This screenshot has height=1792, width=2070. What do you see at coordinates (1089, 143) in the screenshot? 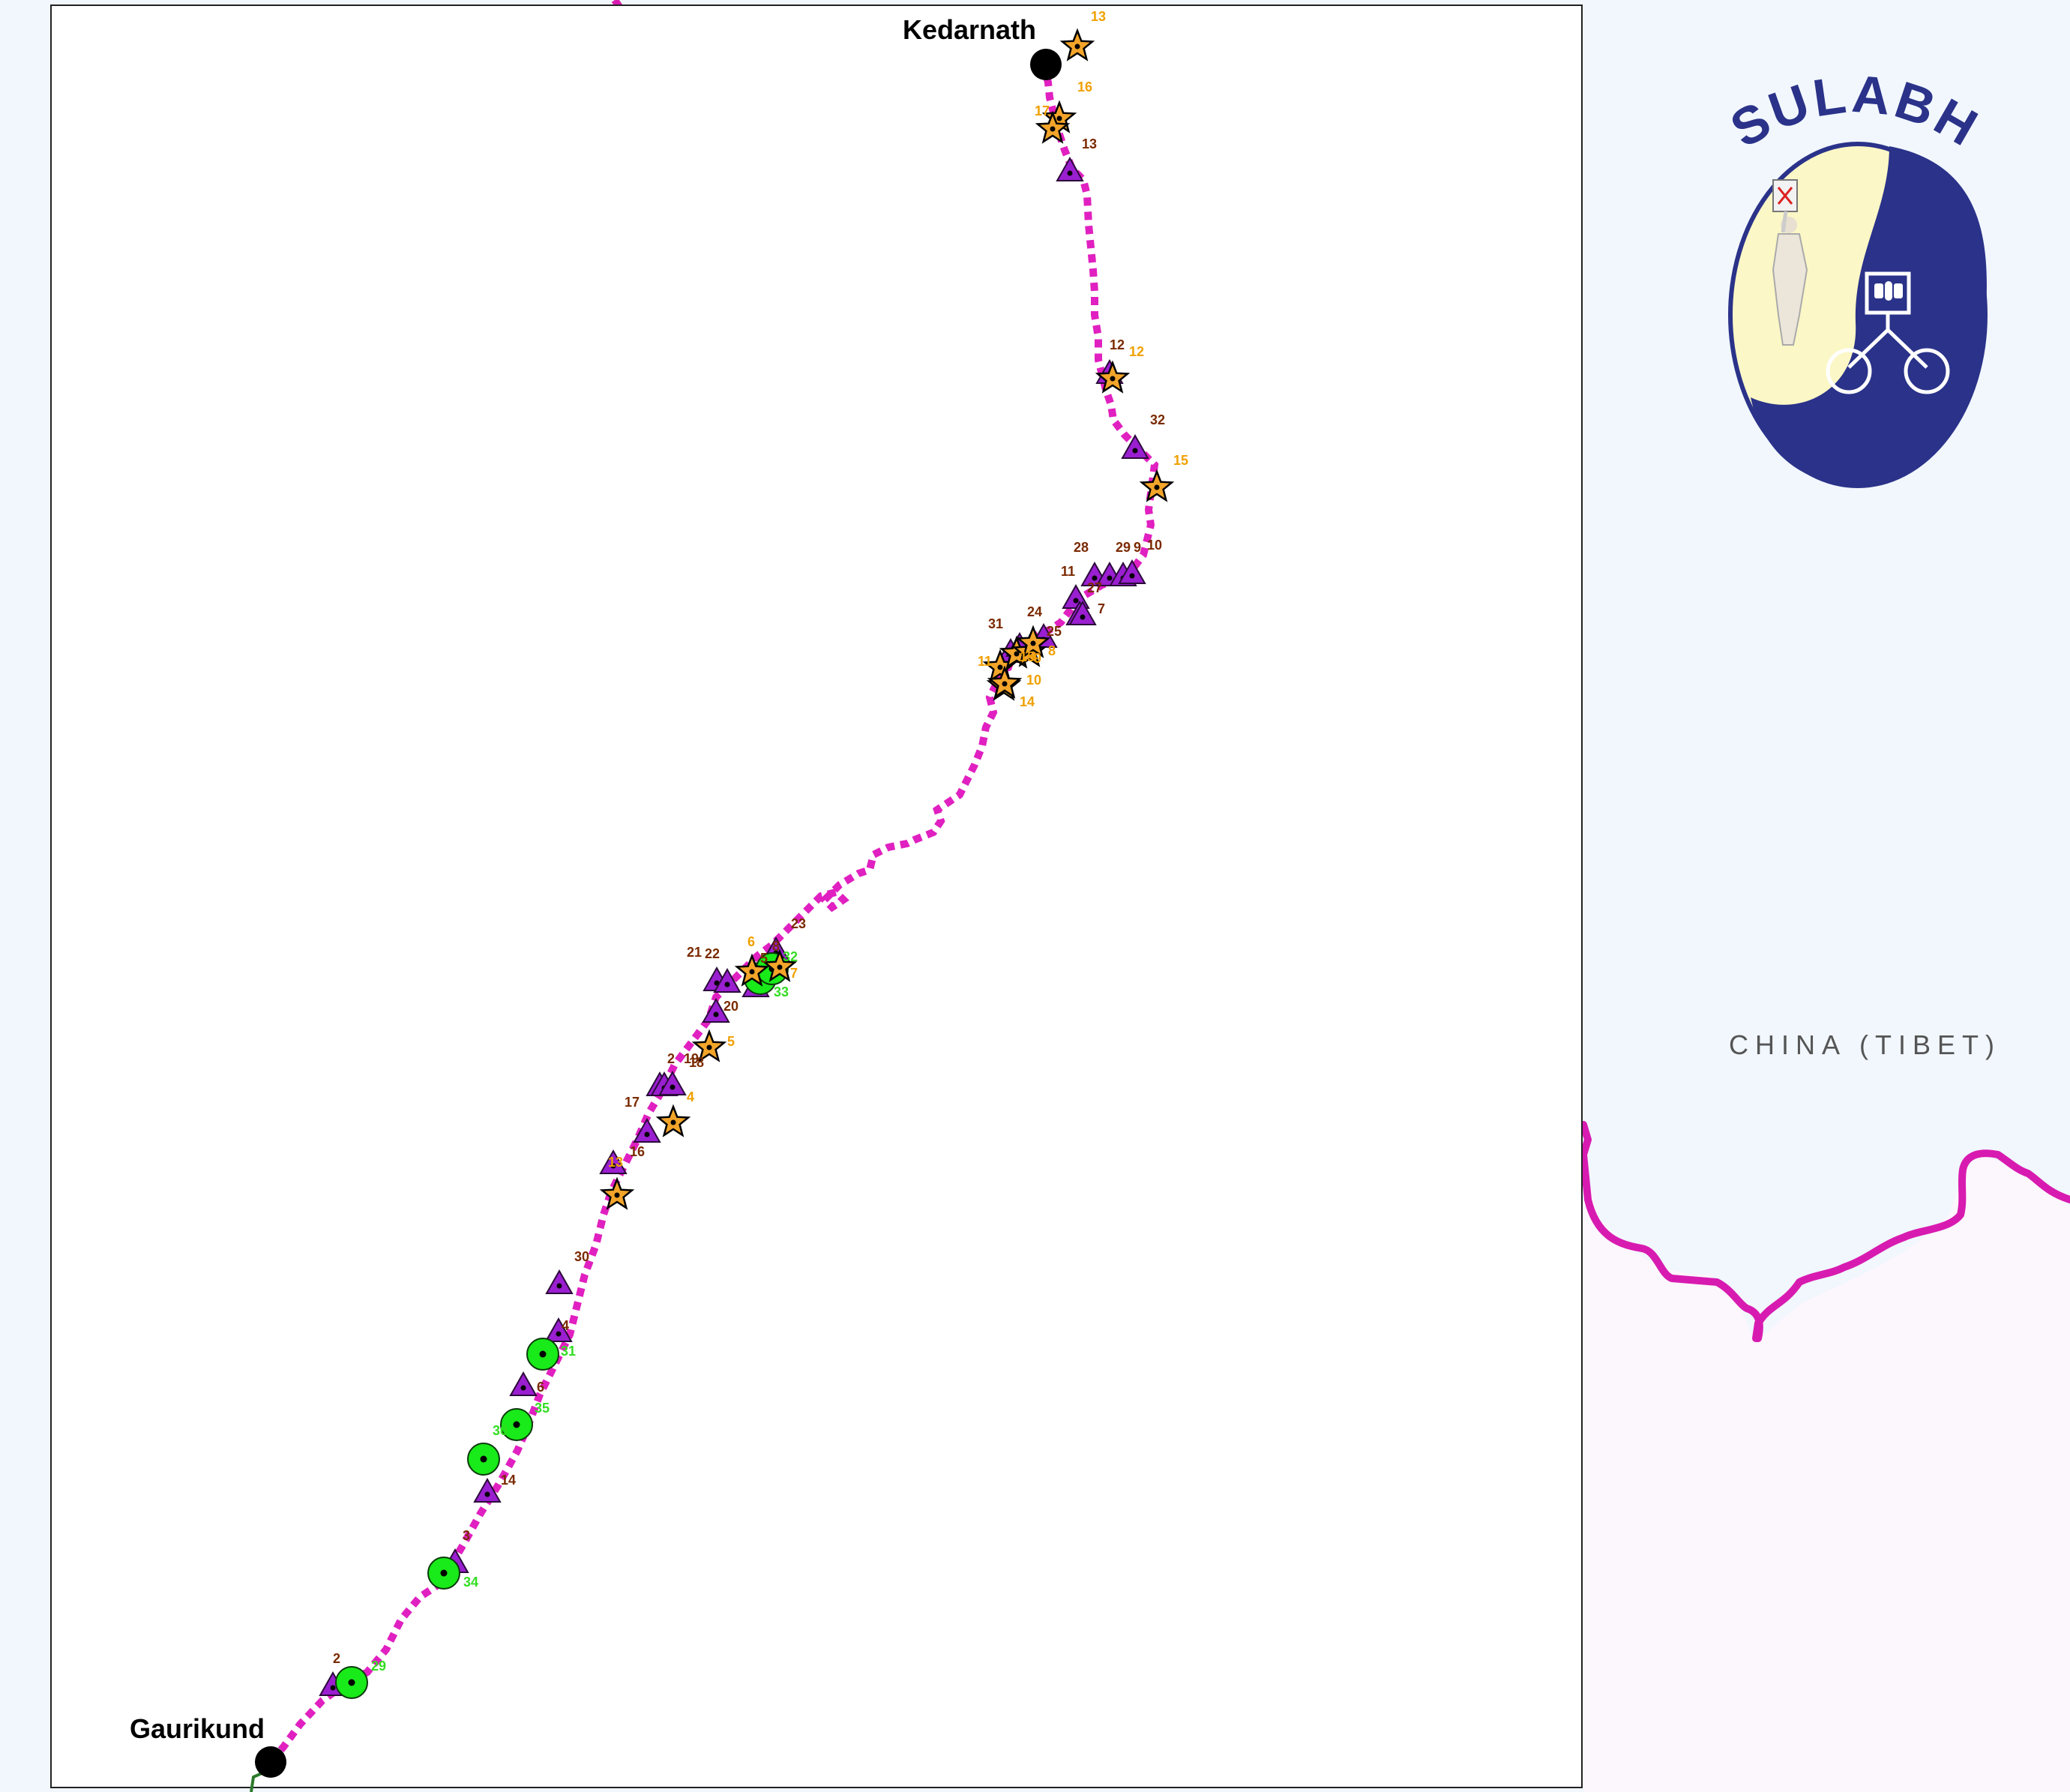
I see `triangle-marker-label: 13` at bounding box center [1089, 143].